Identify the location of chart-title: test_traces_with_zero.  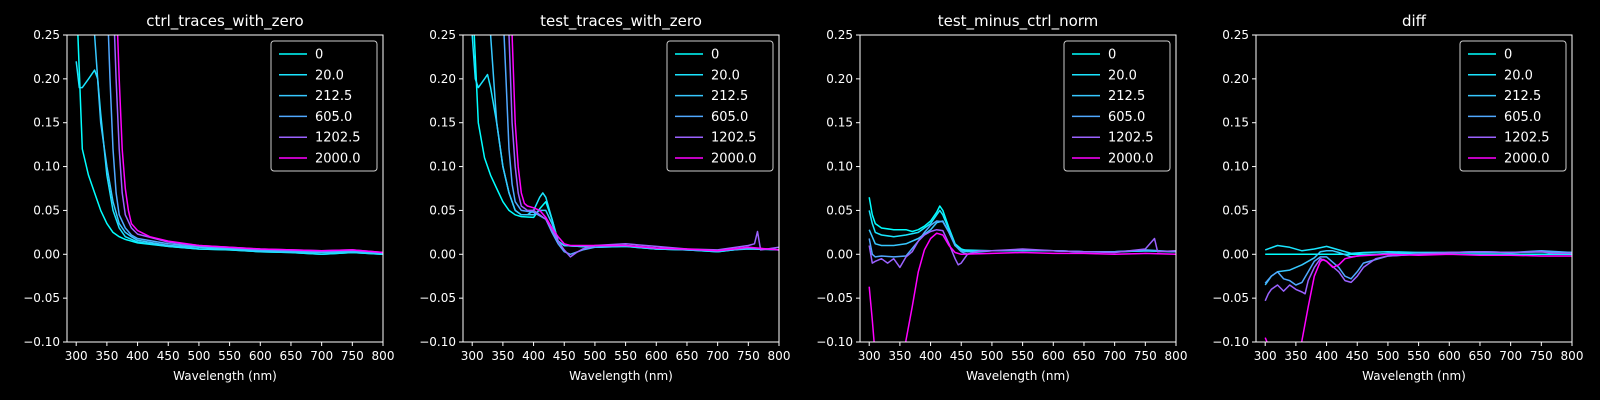
(621, 21).